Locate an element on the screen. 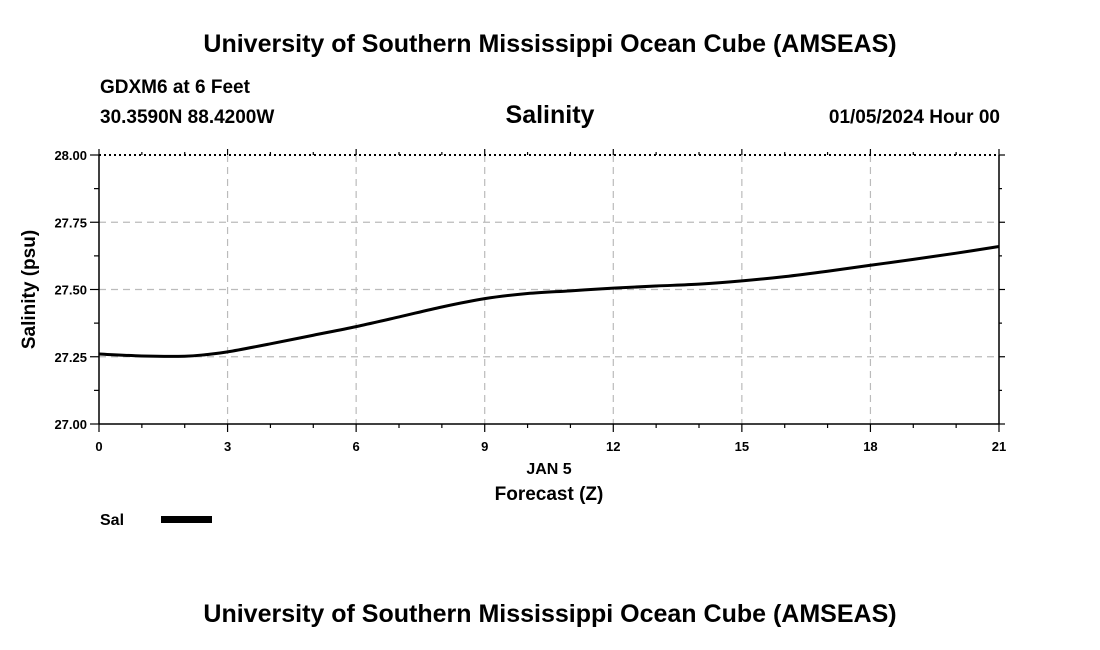 The image size is (1100, 650). x-tick-label: 21 is located at coordinates (999, 446).